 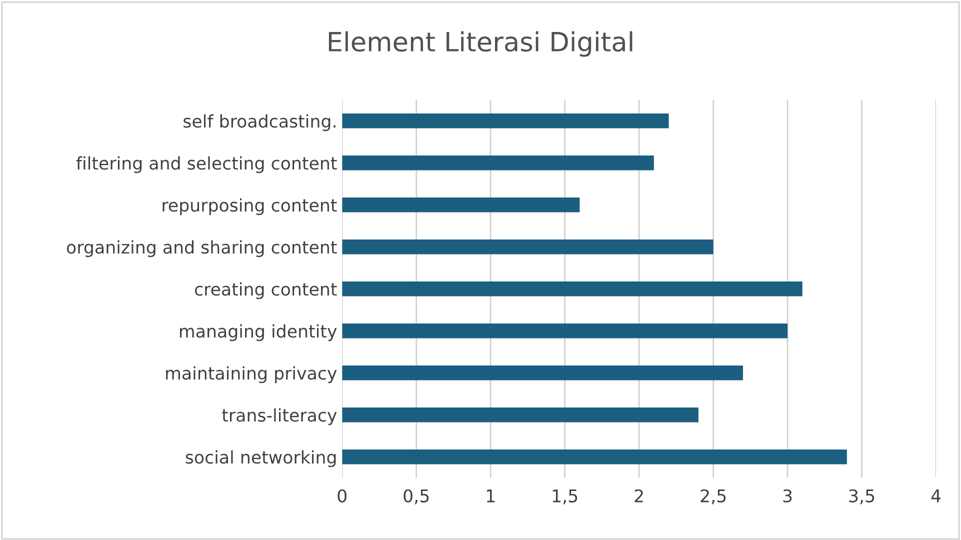 I want to click on y-tick-label: filtering and selecting content, so click(x=206, y=165).